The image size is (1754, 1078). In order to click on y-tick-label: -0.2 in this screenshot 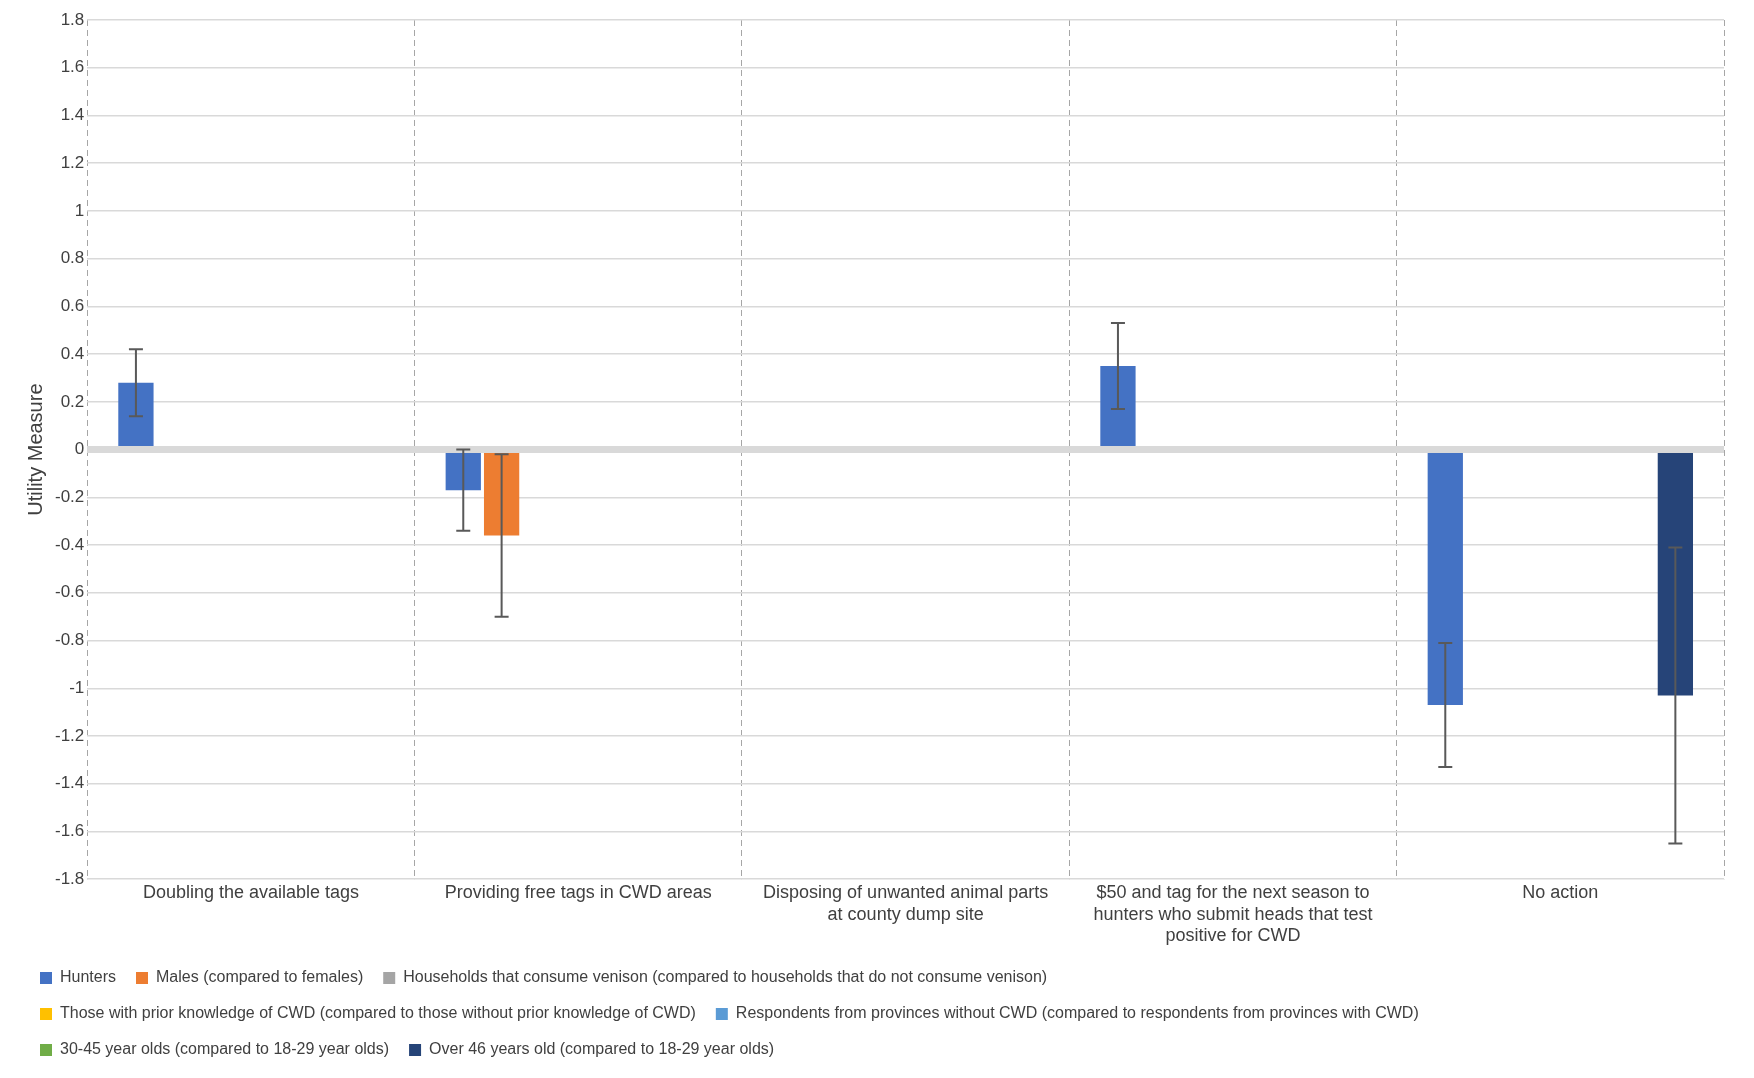, I will do `click(70, 497)`.